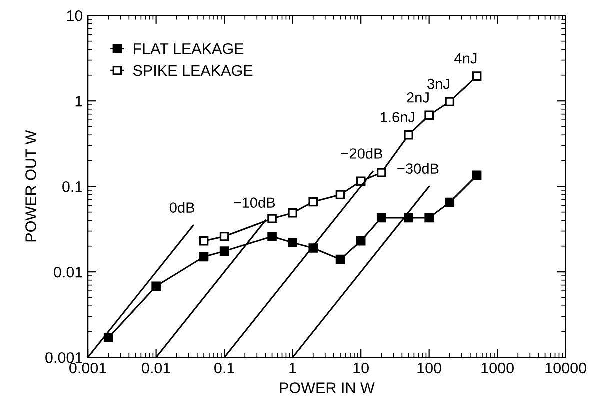  I want to click on x-tick-label: 1, so click(293, 368).